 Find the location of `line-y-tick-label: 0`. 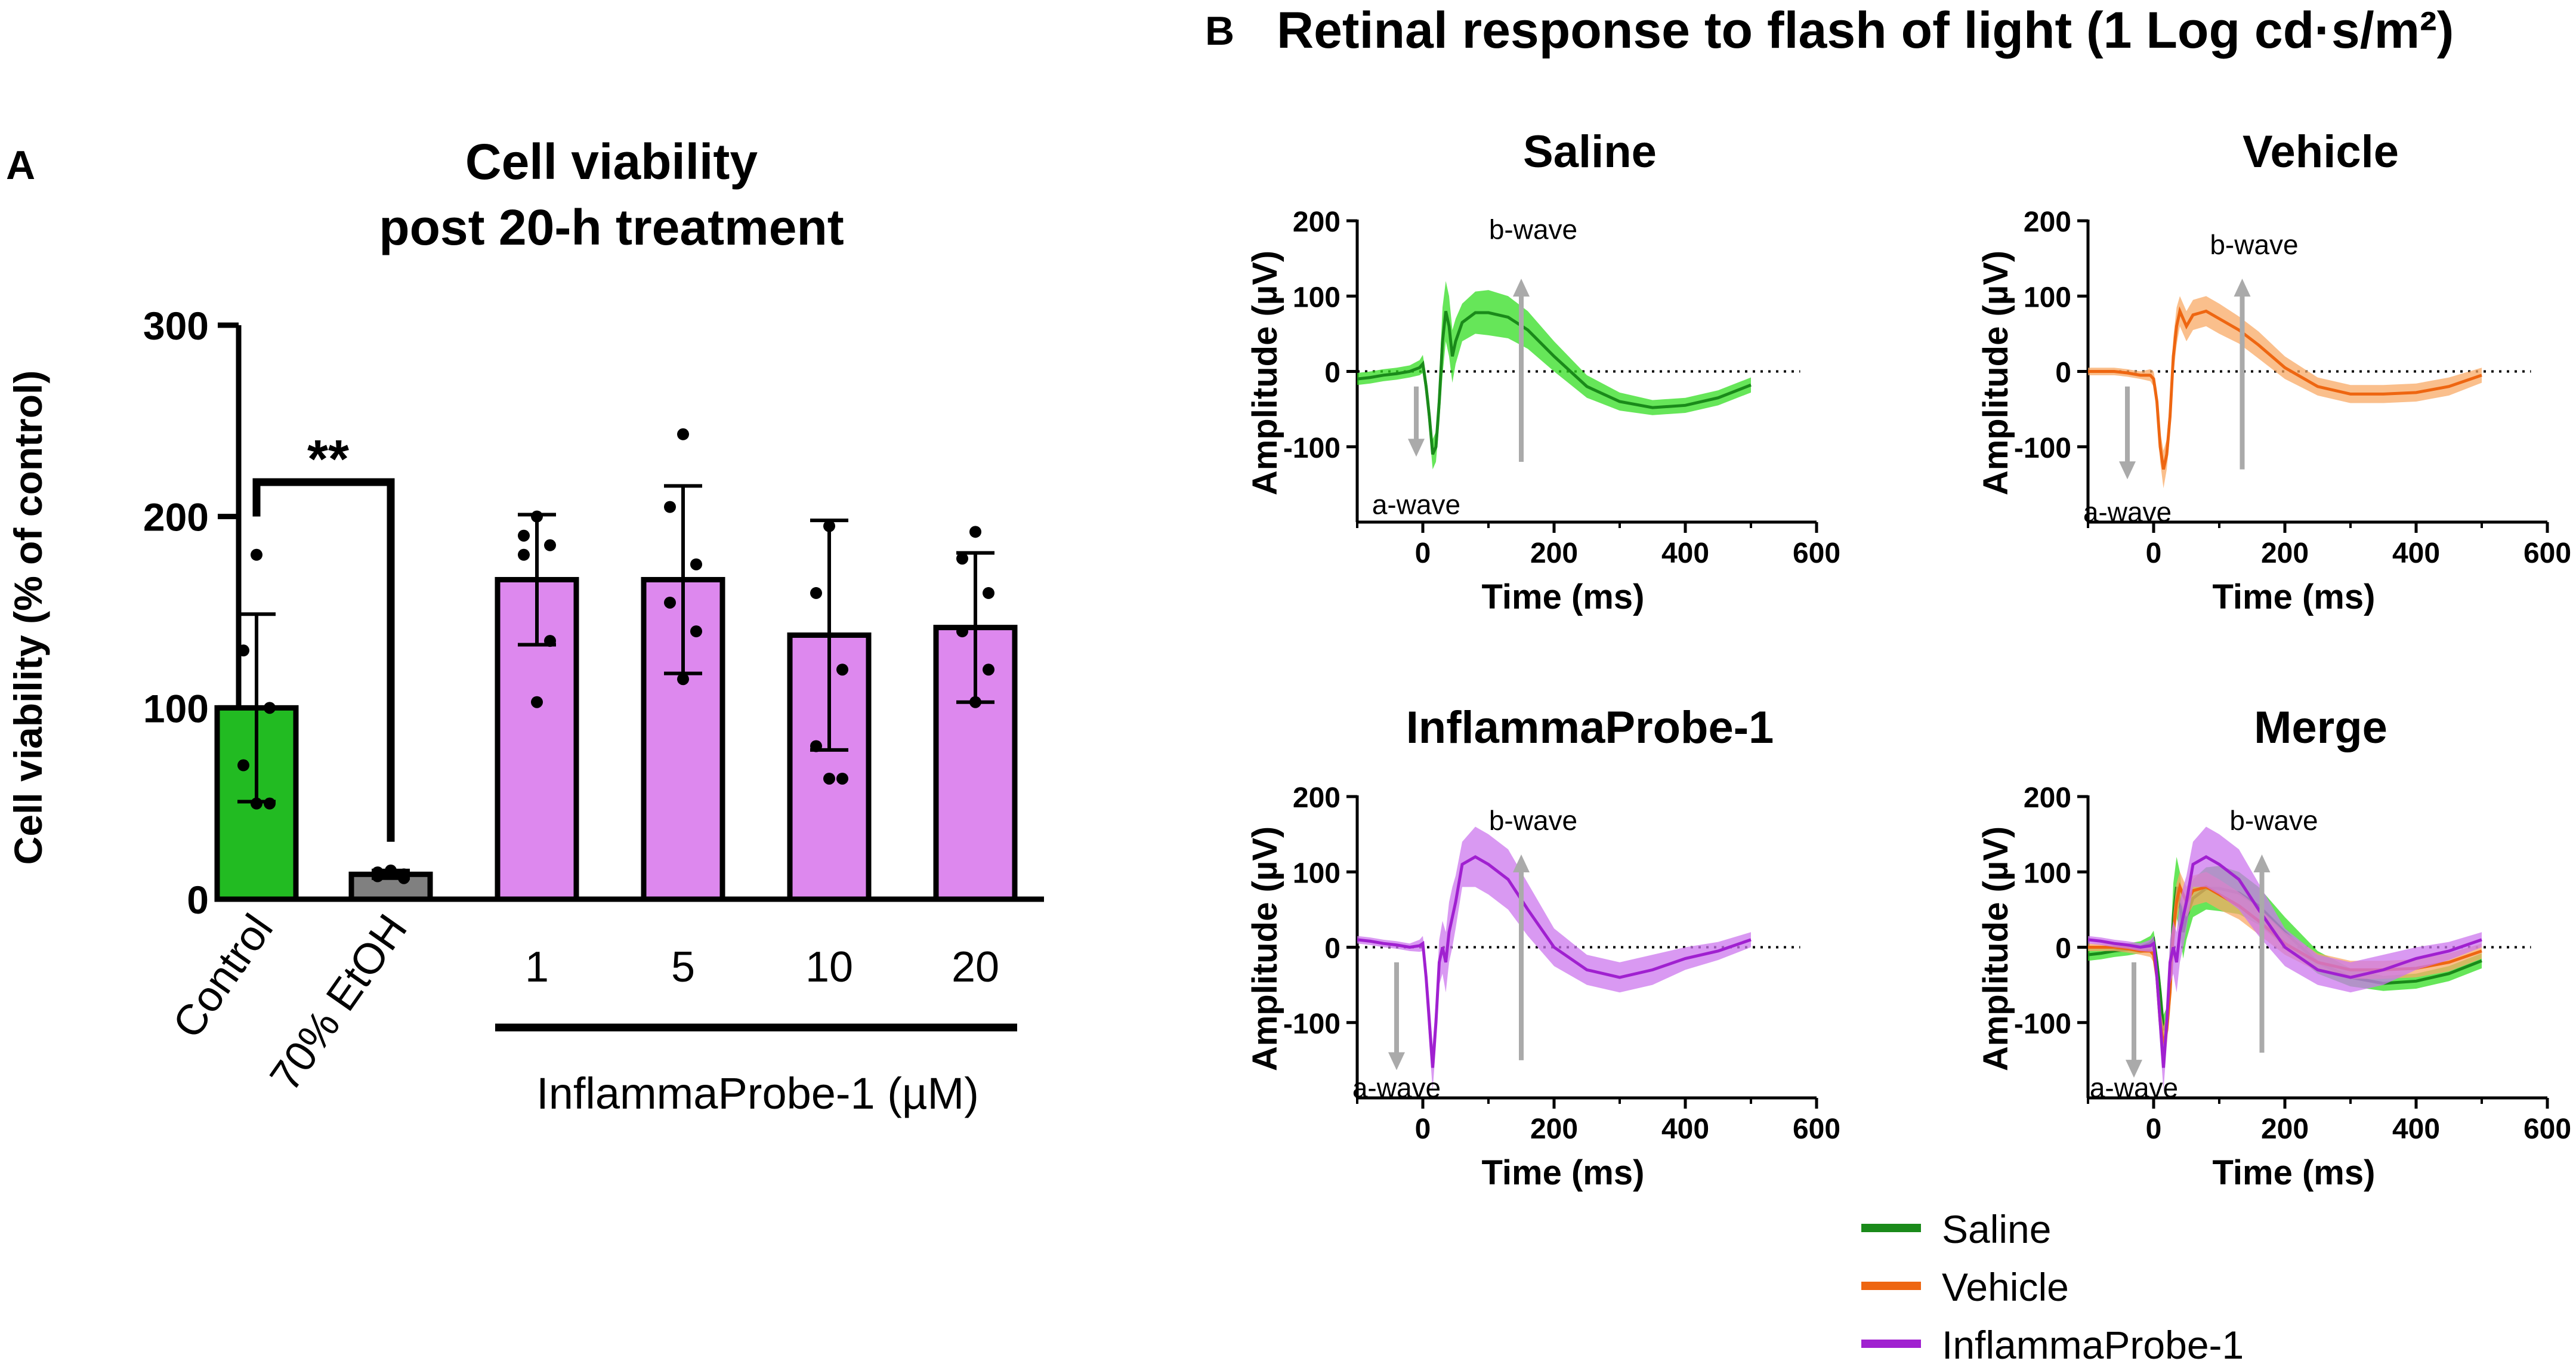

line-y-tick-label: 0 is located at coordinates (2063, 949).